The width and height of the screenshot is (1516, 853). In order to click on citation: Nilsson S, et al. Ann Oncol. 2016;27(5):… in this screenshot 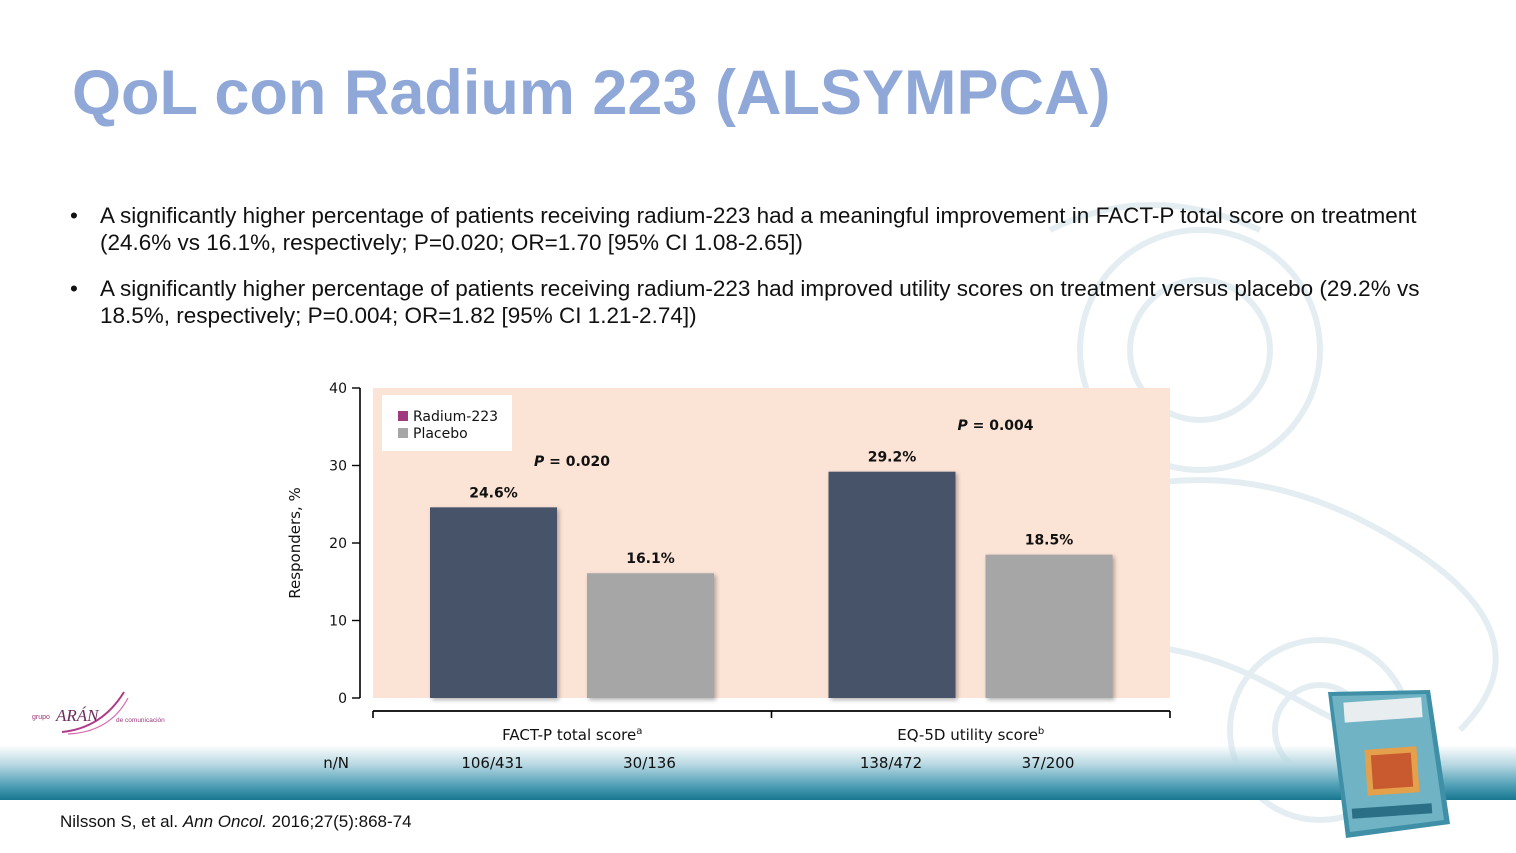, I will do `click(236, 822)`.